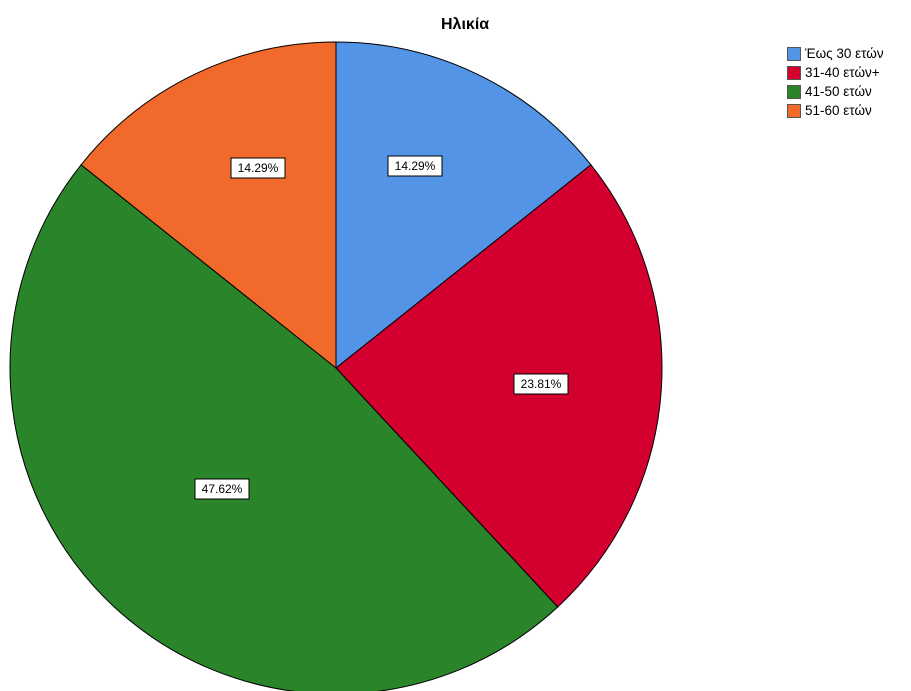 This screenshot has width=911, height=691. I want to click on legend-item: 31-40 ετών+, so click(835, 72).